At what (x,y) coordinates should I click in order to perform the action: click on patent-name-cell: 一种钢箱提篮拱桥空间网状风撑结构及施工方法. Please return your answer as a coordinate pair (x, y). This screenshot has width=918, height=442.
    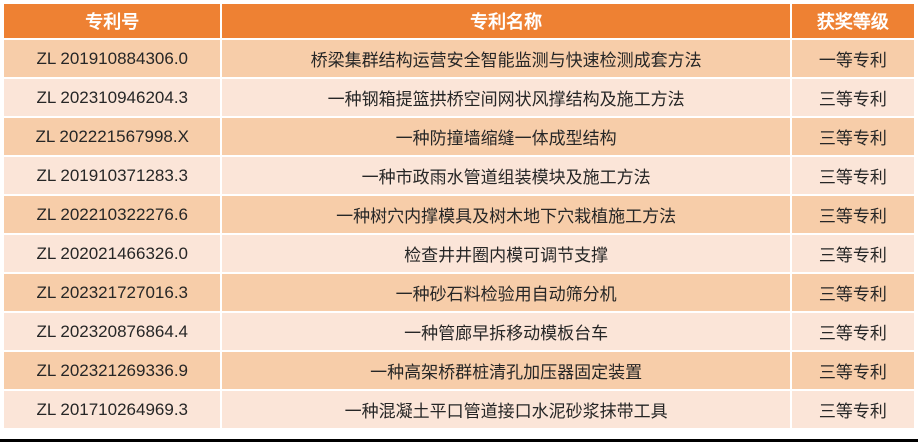
    Looking at the image, I should click on (506, 97).